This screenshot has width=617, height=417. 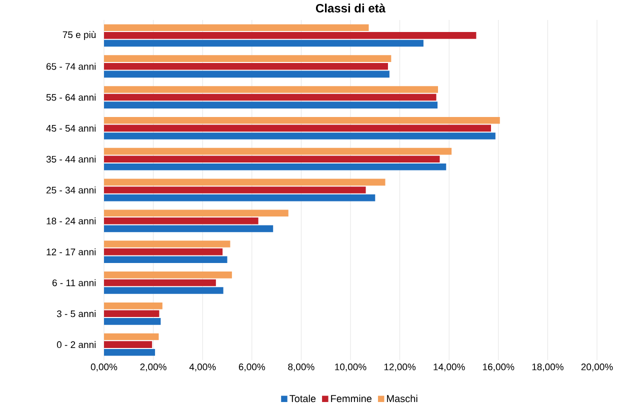 I want to click on y-tick-label: 6 - 11 anni, so click(x=74, y=282).